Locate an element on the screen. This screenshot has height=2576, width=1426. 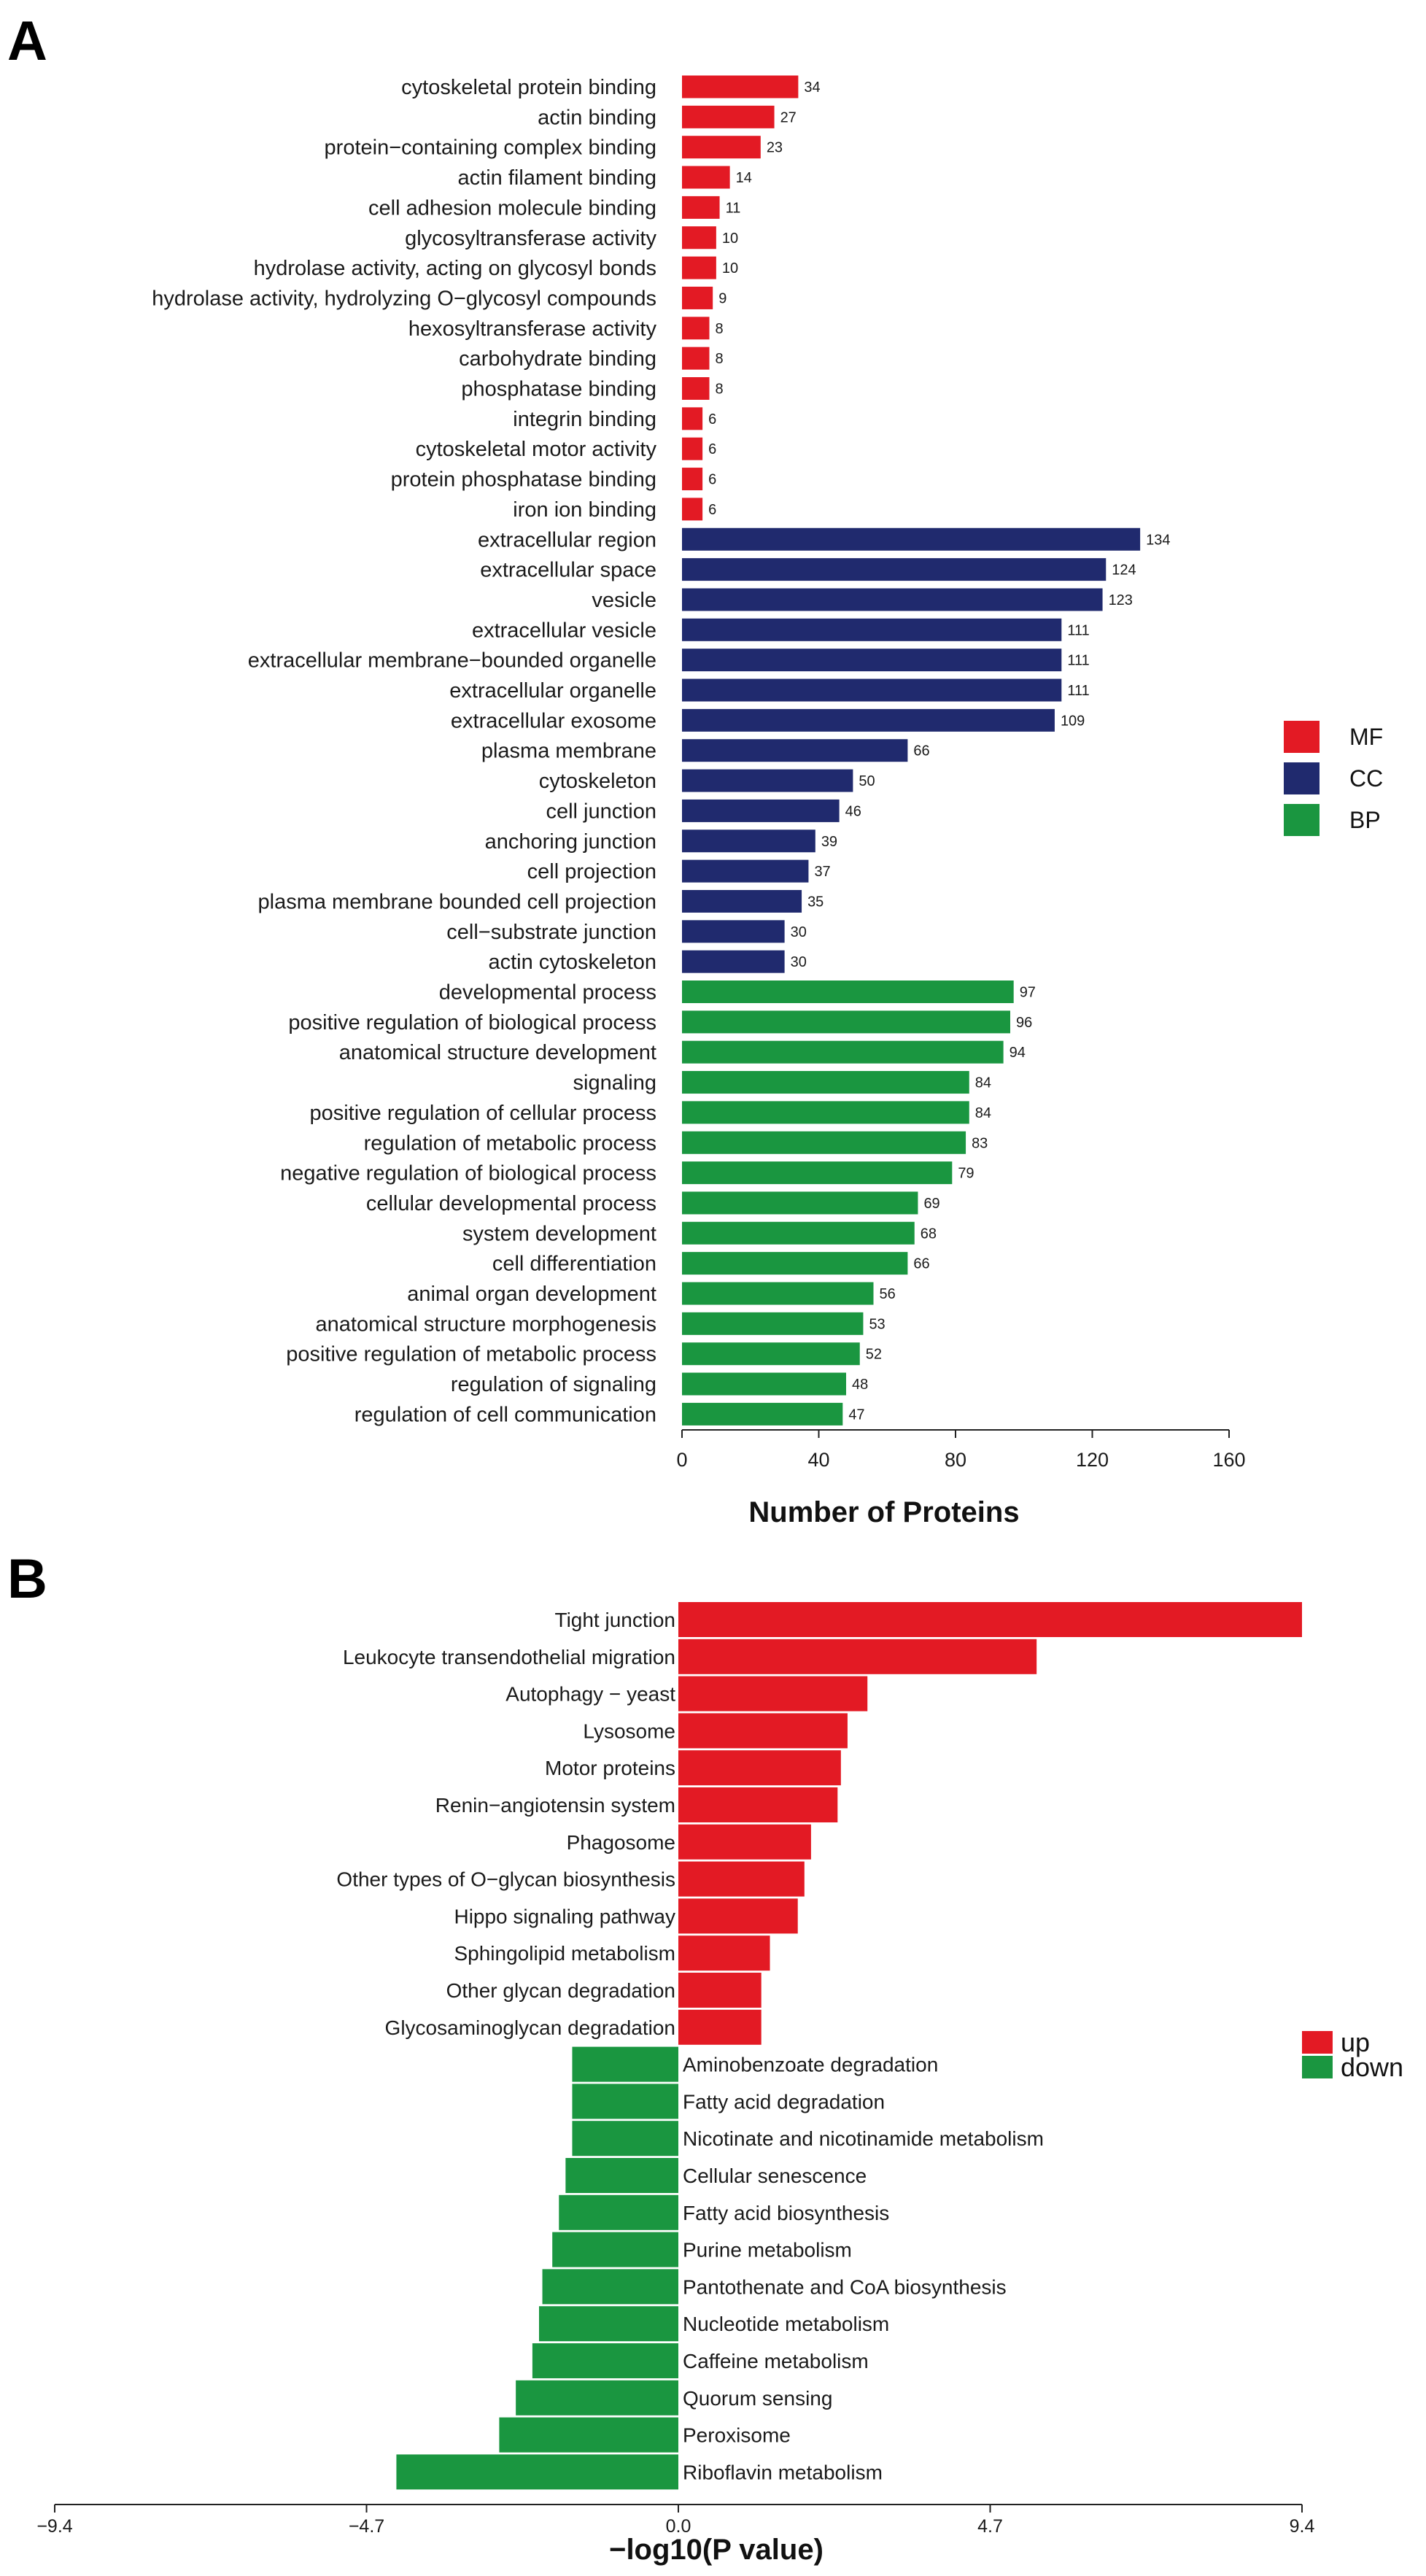
bar-hydrolase-activity-hydrolyzing-o-glycosyl-compounds is located at coordinates (697, 297).